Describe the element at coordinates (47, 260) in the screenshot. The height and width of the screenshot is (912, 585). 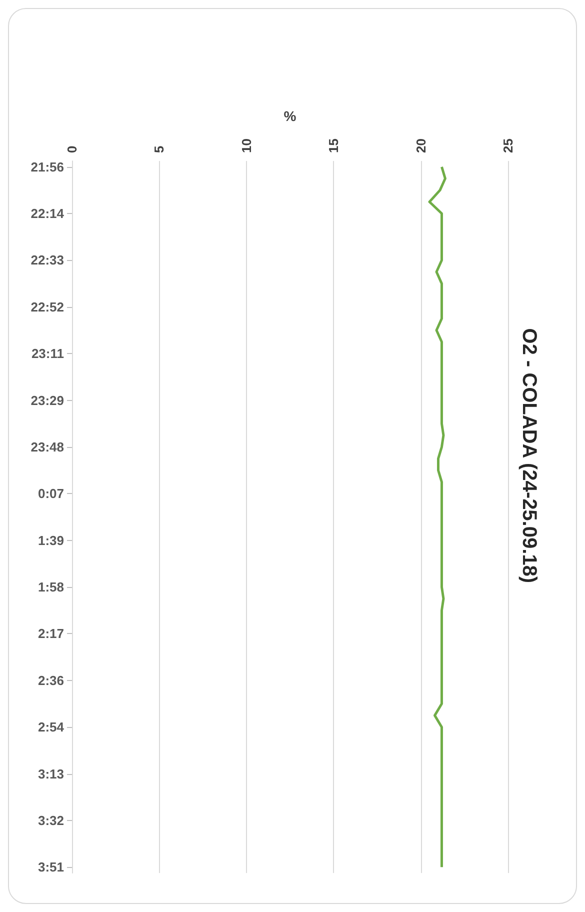
I see `y-tick-label: 22:33` at that location.